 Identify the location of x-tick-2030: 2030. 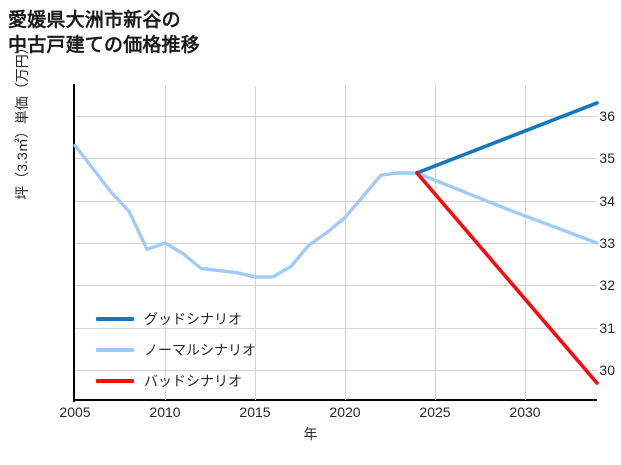
(525, 412).